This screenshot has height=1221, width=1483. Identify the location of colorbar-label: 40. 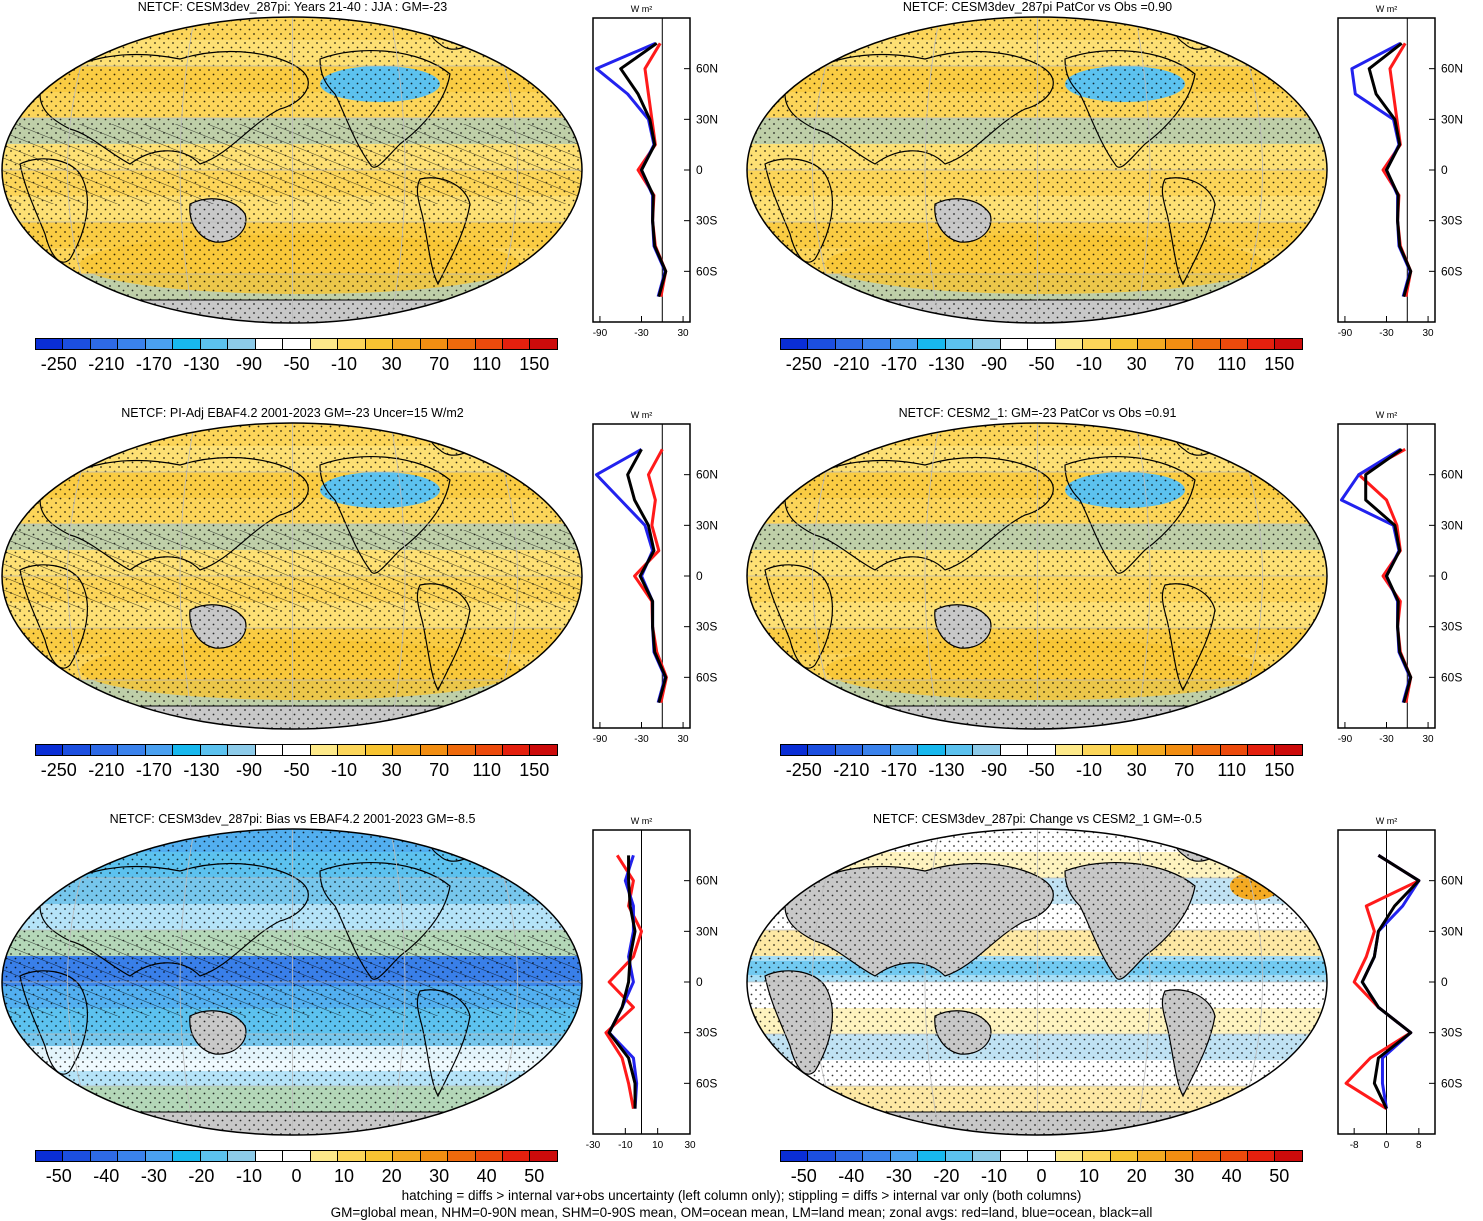
(1231, 1176).